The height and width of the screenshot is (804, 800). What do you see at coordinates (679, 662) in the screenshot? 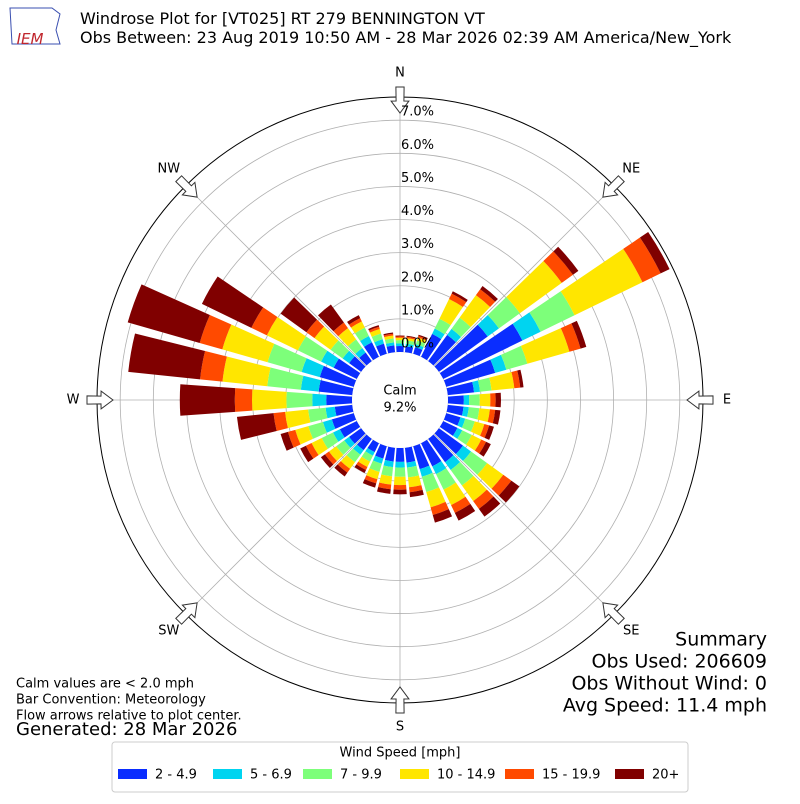
I see `summary-line: Obs Used: 206609` at bounding box center [679, 662].